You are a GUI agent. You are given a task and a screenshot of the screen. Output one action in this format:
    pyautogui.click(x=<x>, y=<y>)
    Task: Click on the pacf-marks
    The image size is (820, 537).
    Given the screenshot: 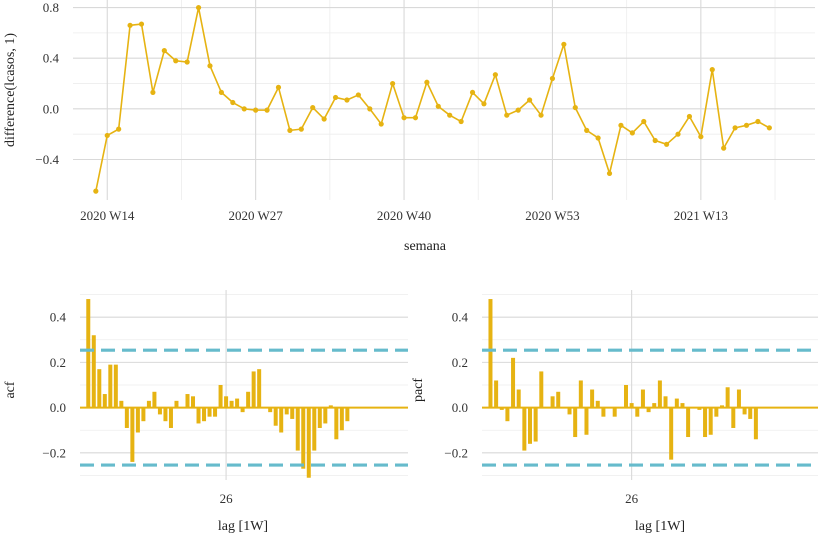 What is the action you would take?
    pyautogui.click(x=650, y=383)
    